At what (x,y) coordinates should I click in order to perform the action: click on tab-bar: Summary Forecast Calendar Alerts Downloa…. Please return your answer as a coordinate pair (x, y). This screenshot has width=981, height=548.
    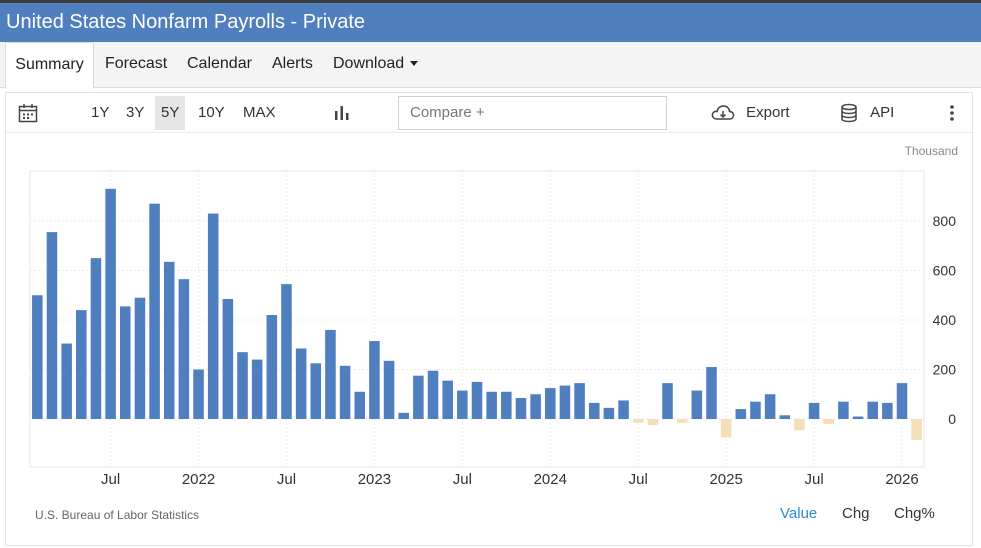
    Looking at the image, I should click on (490, 65).